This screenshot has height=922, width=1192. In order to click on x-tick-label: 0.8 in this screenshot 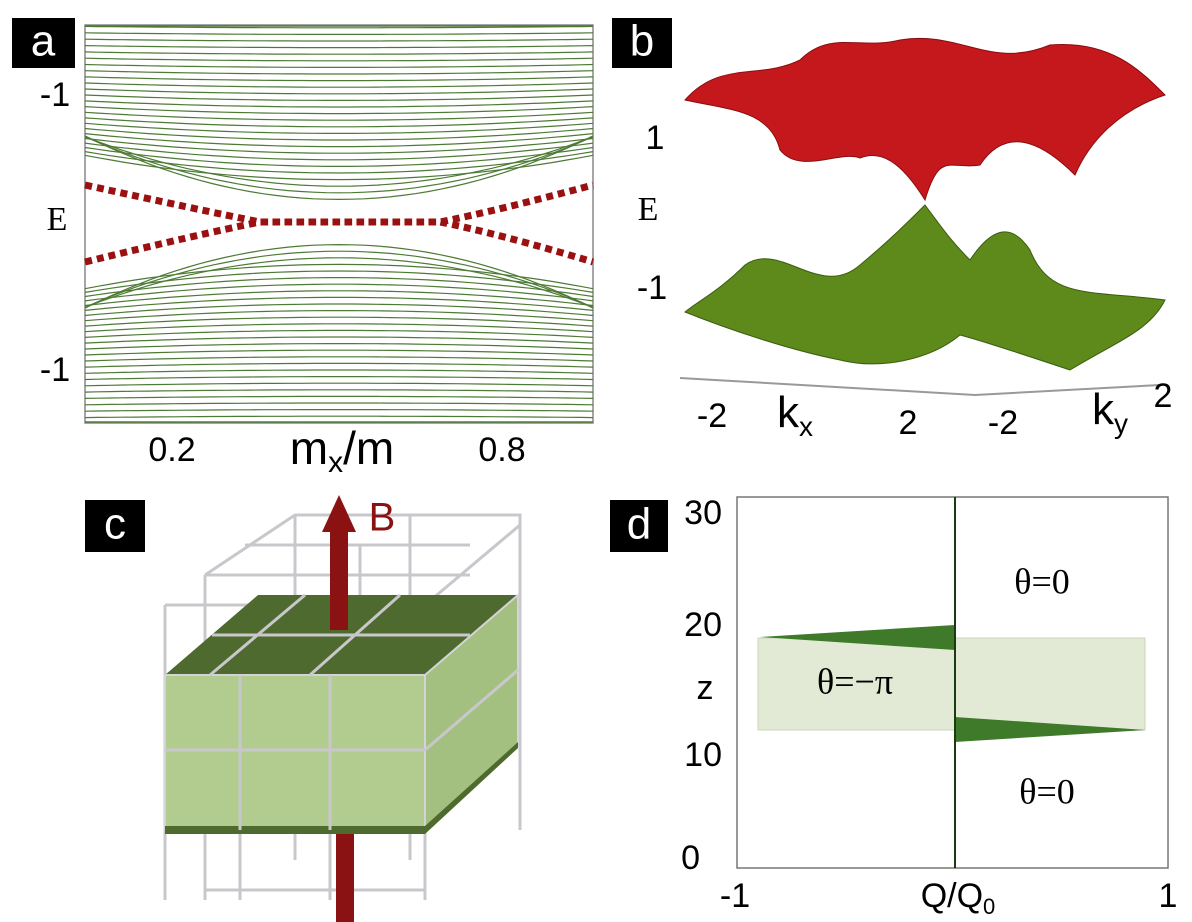, I will do `click(501, 450)`.